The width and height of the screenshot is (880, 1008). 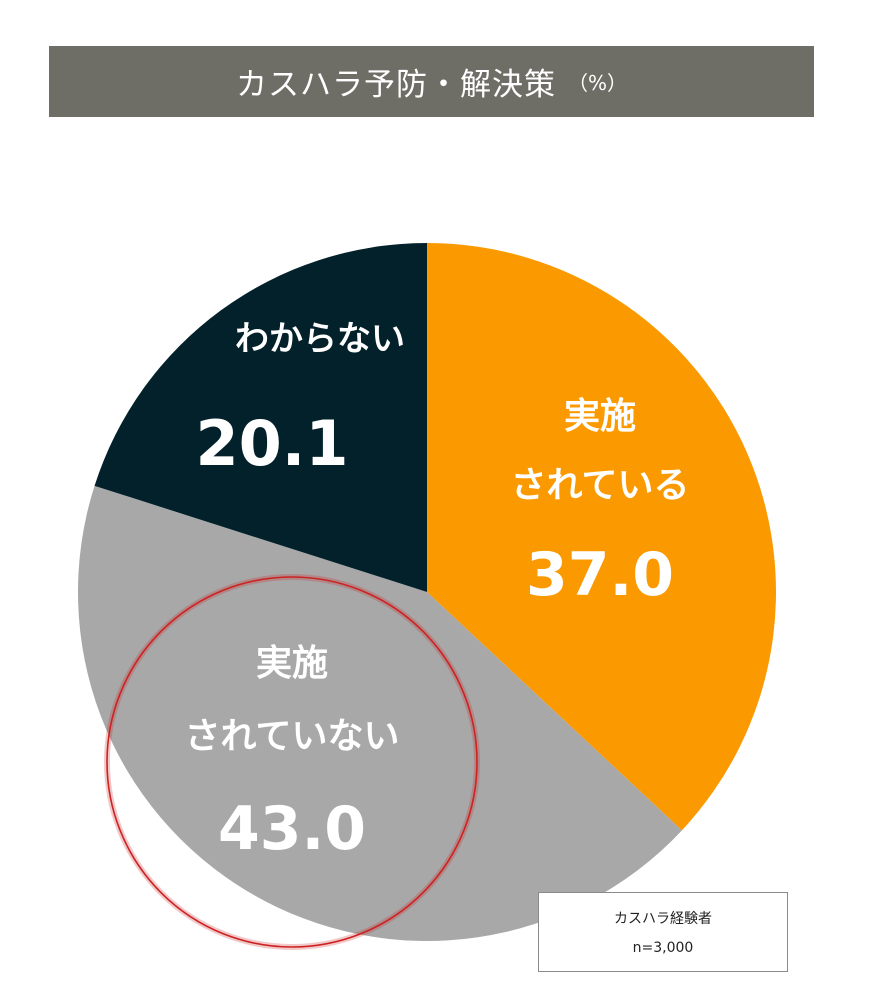 I want to click on slice-label-unknown-1: わからない, so click(x=320, y=339).